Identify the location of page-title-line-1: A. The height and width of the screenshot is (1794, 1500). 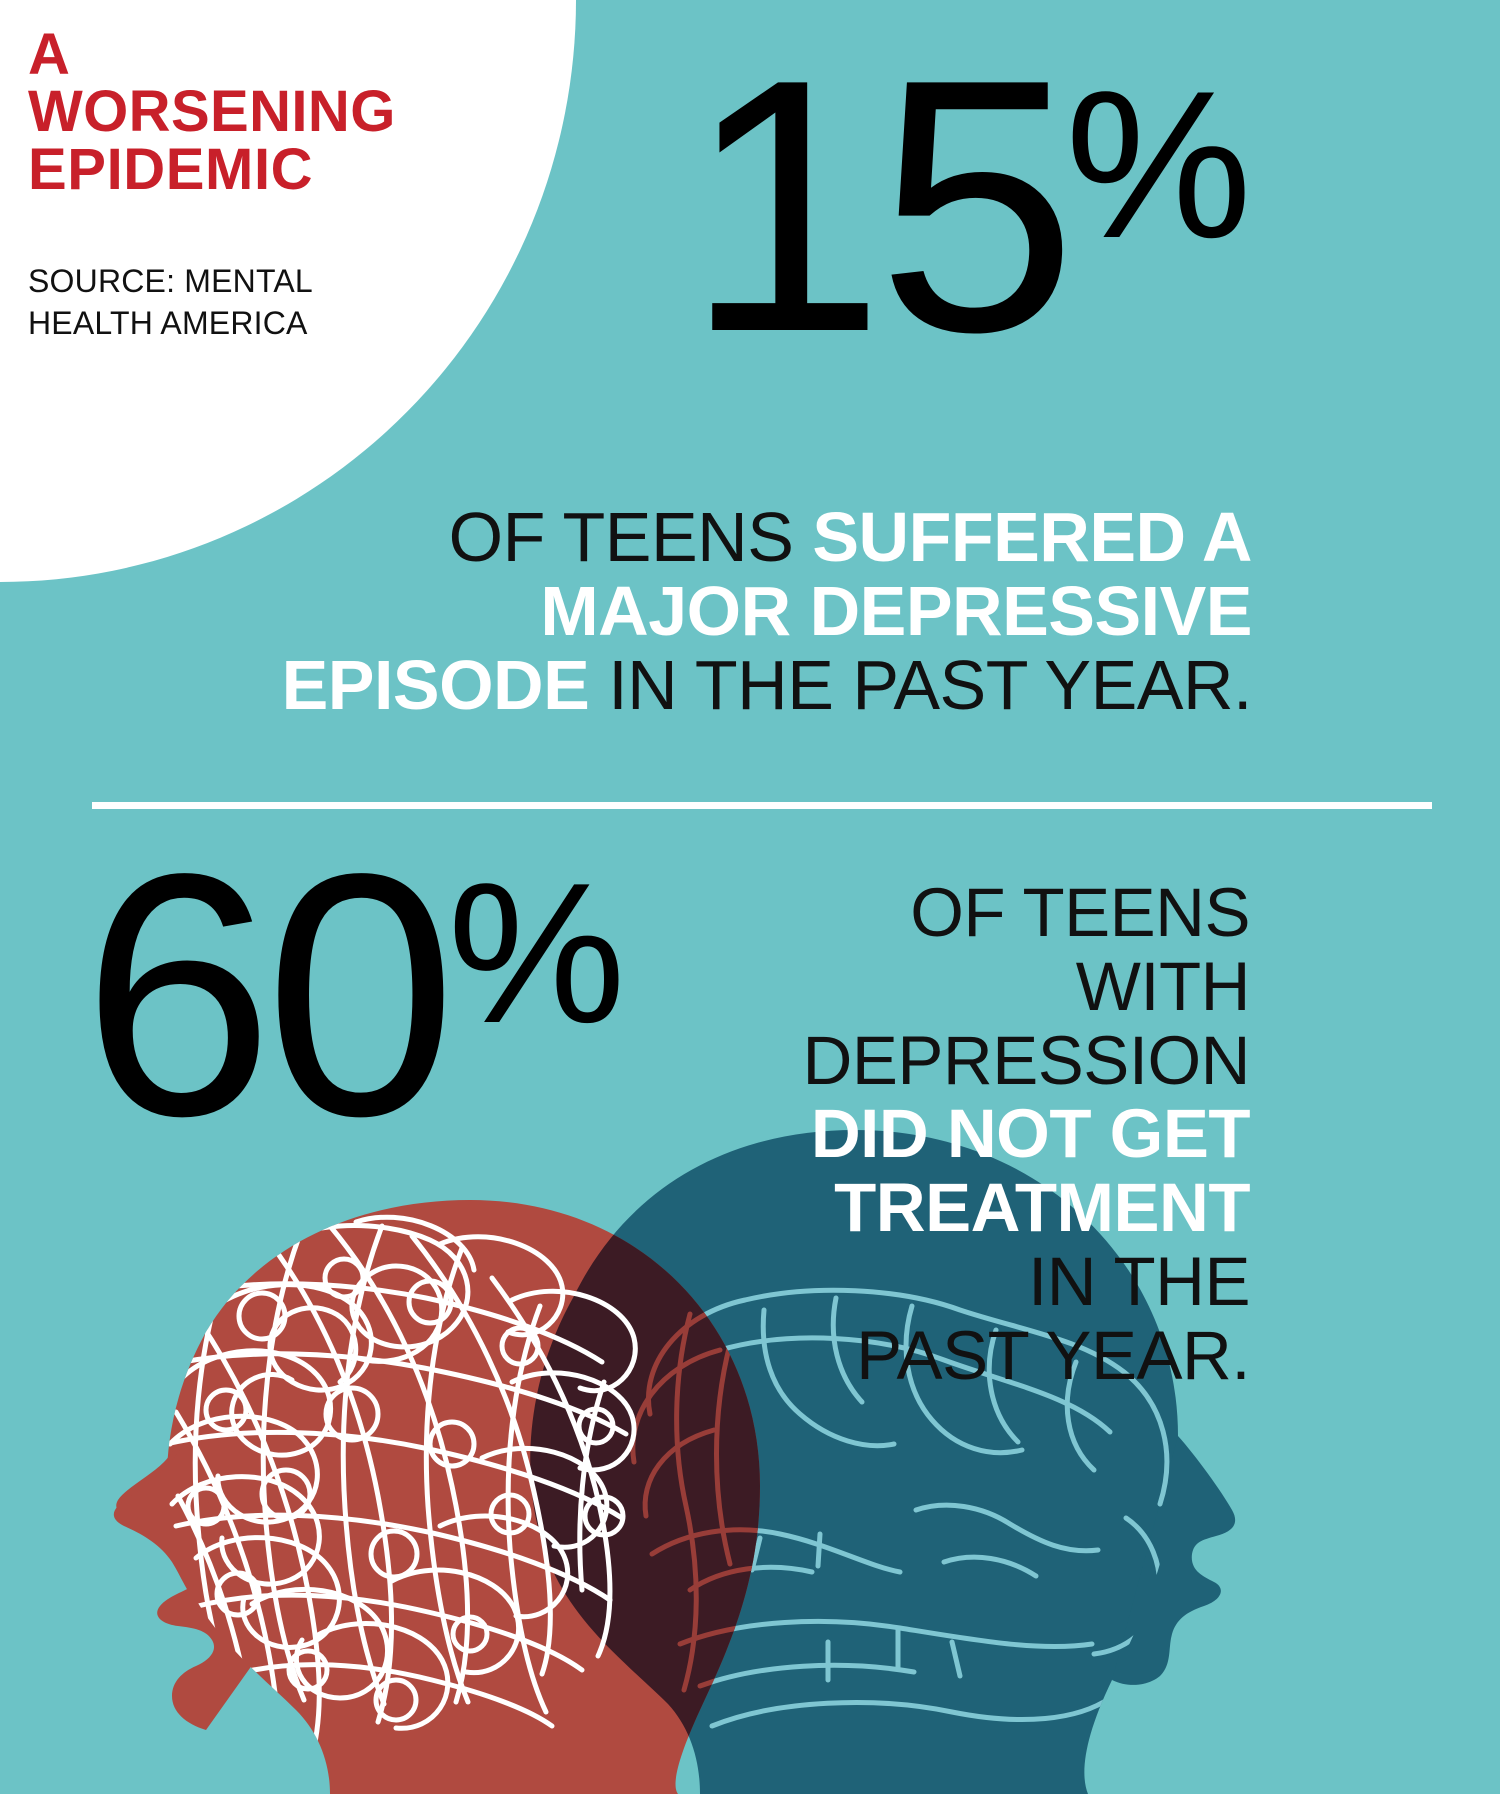
(49, 54).